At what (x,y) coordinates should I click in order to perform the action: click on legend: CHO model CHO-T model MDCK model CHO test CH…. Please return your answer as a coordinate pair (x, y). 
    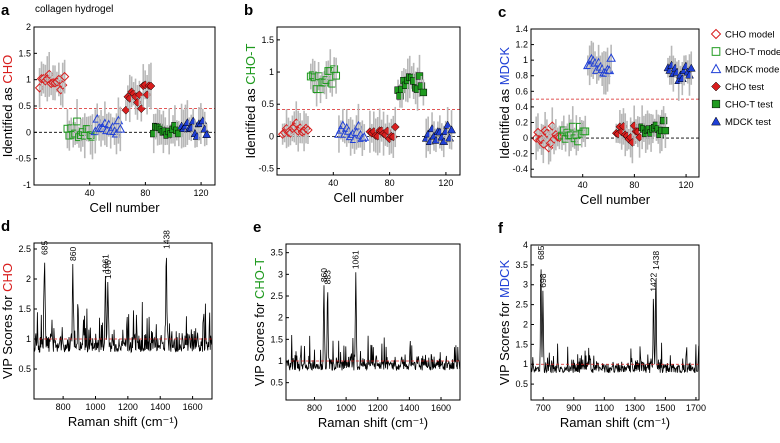
    Looking at the image, I should click on (745, 78).